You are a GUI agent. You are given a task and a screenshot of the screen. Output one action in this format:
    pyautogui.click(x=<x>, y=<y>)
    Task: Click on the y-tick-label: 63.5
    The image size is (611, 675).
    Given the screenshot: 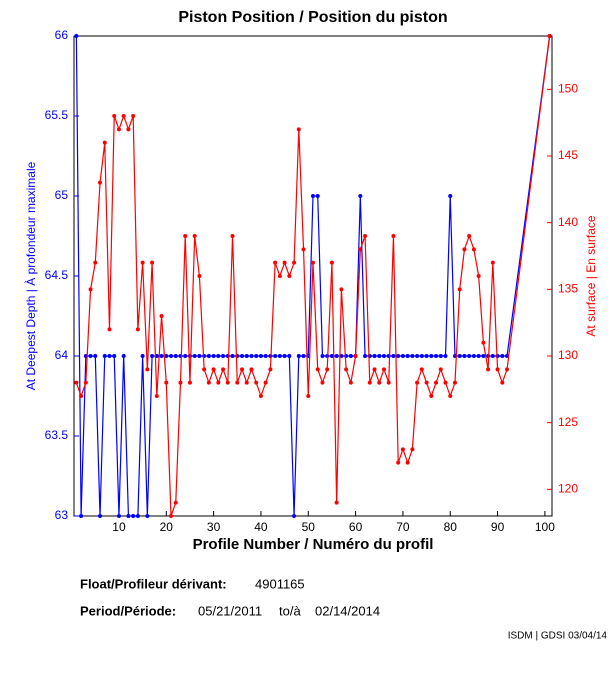 What is the action you would take?
    pyautogui.click(x=57, y=435)
    